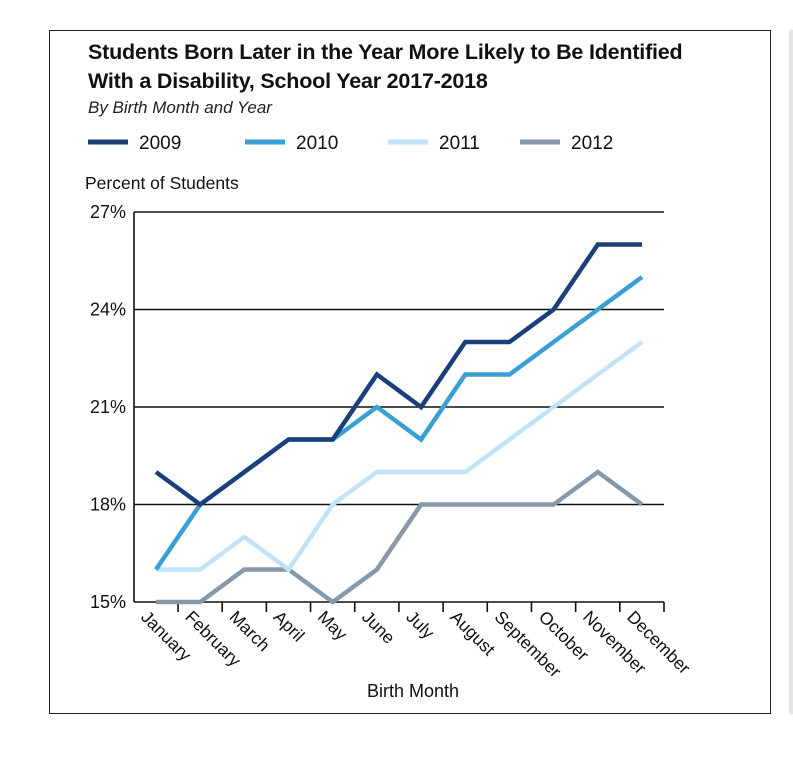 The image size is (793, 757). What do you see at coordinates (378, 627) in the screenshot?
I see `x-tick-label: June` at bounding box center [378, 627].